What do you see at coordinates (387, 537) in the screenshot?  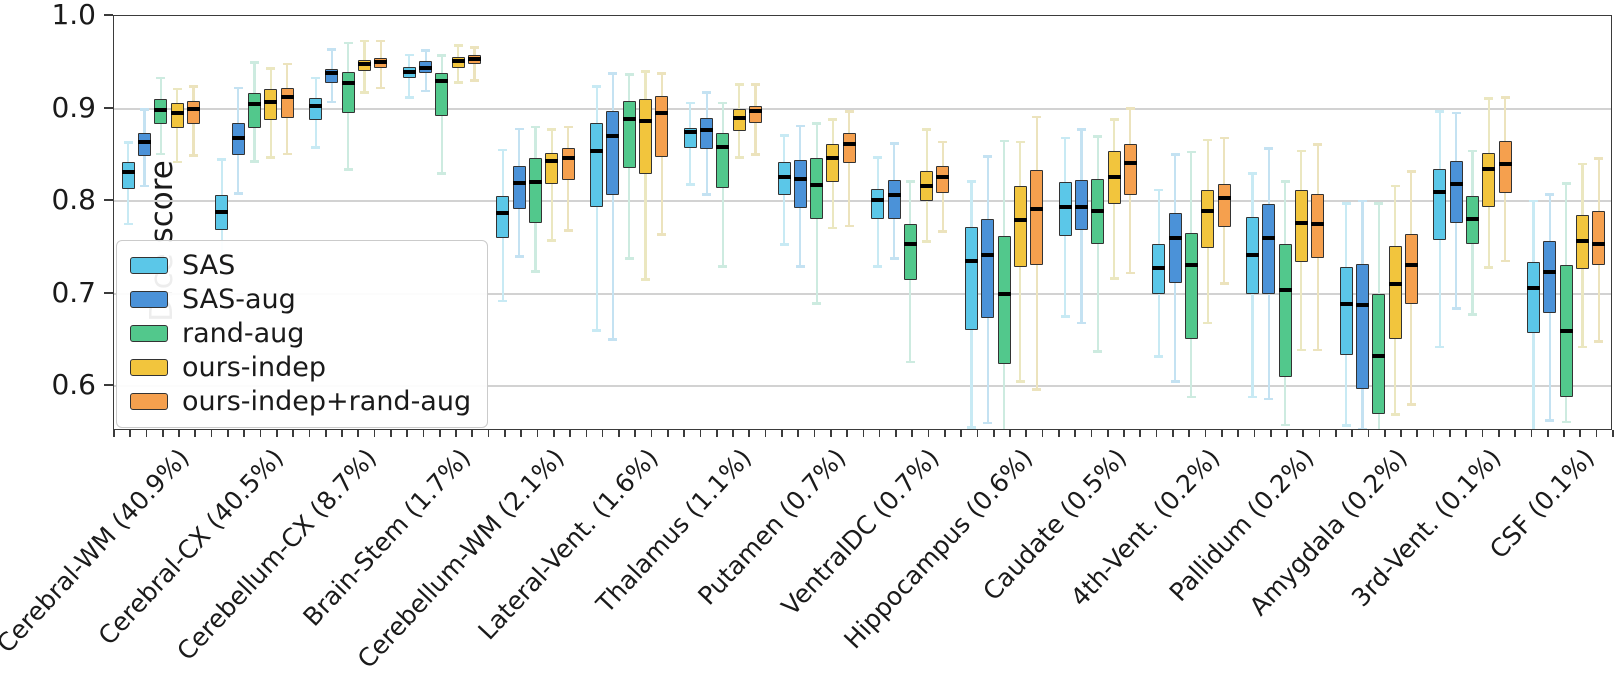 I see `x-category-label: Brain-Stem (1.7%)` at bounding box center [387, 537].